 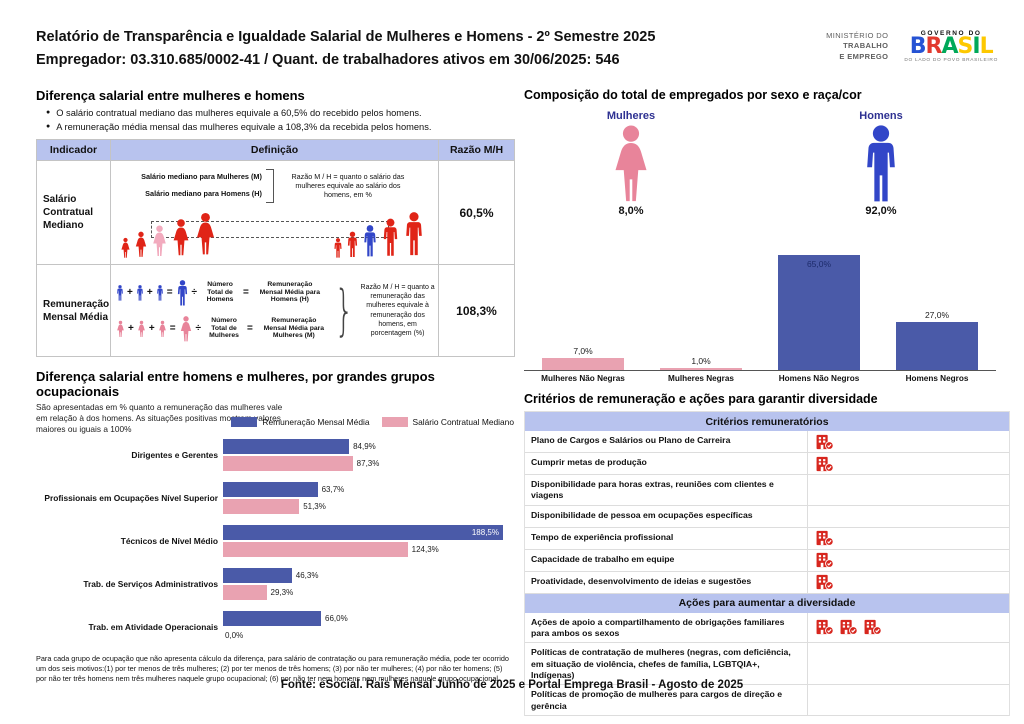 I want to click on male-figure: Homens 92,0%, so click(x=881, y=163).